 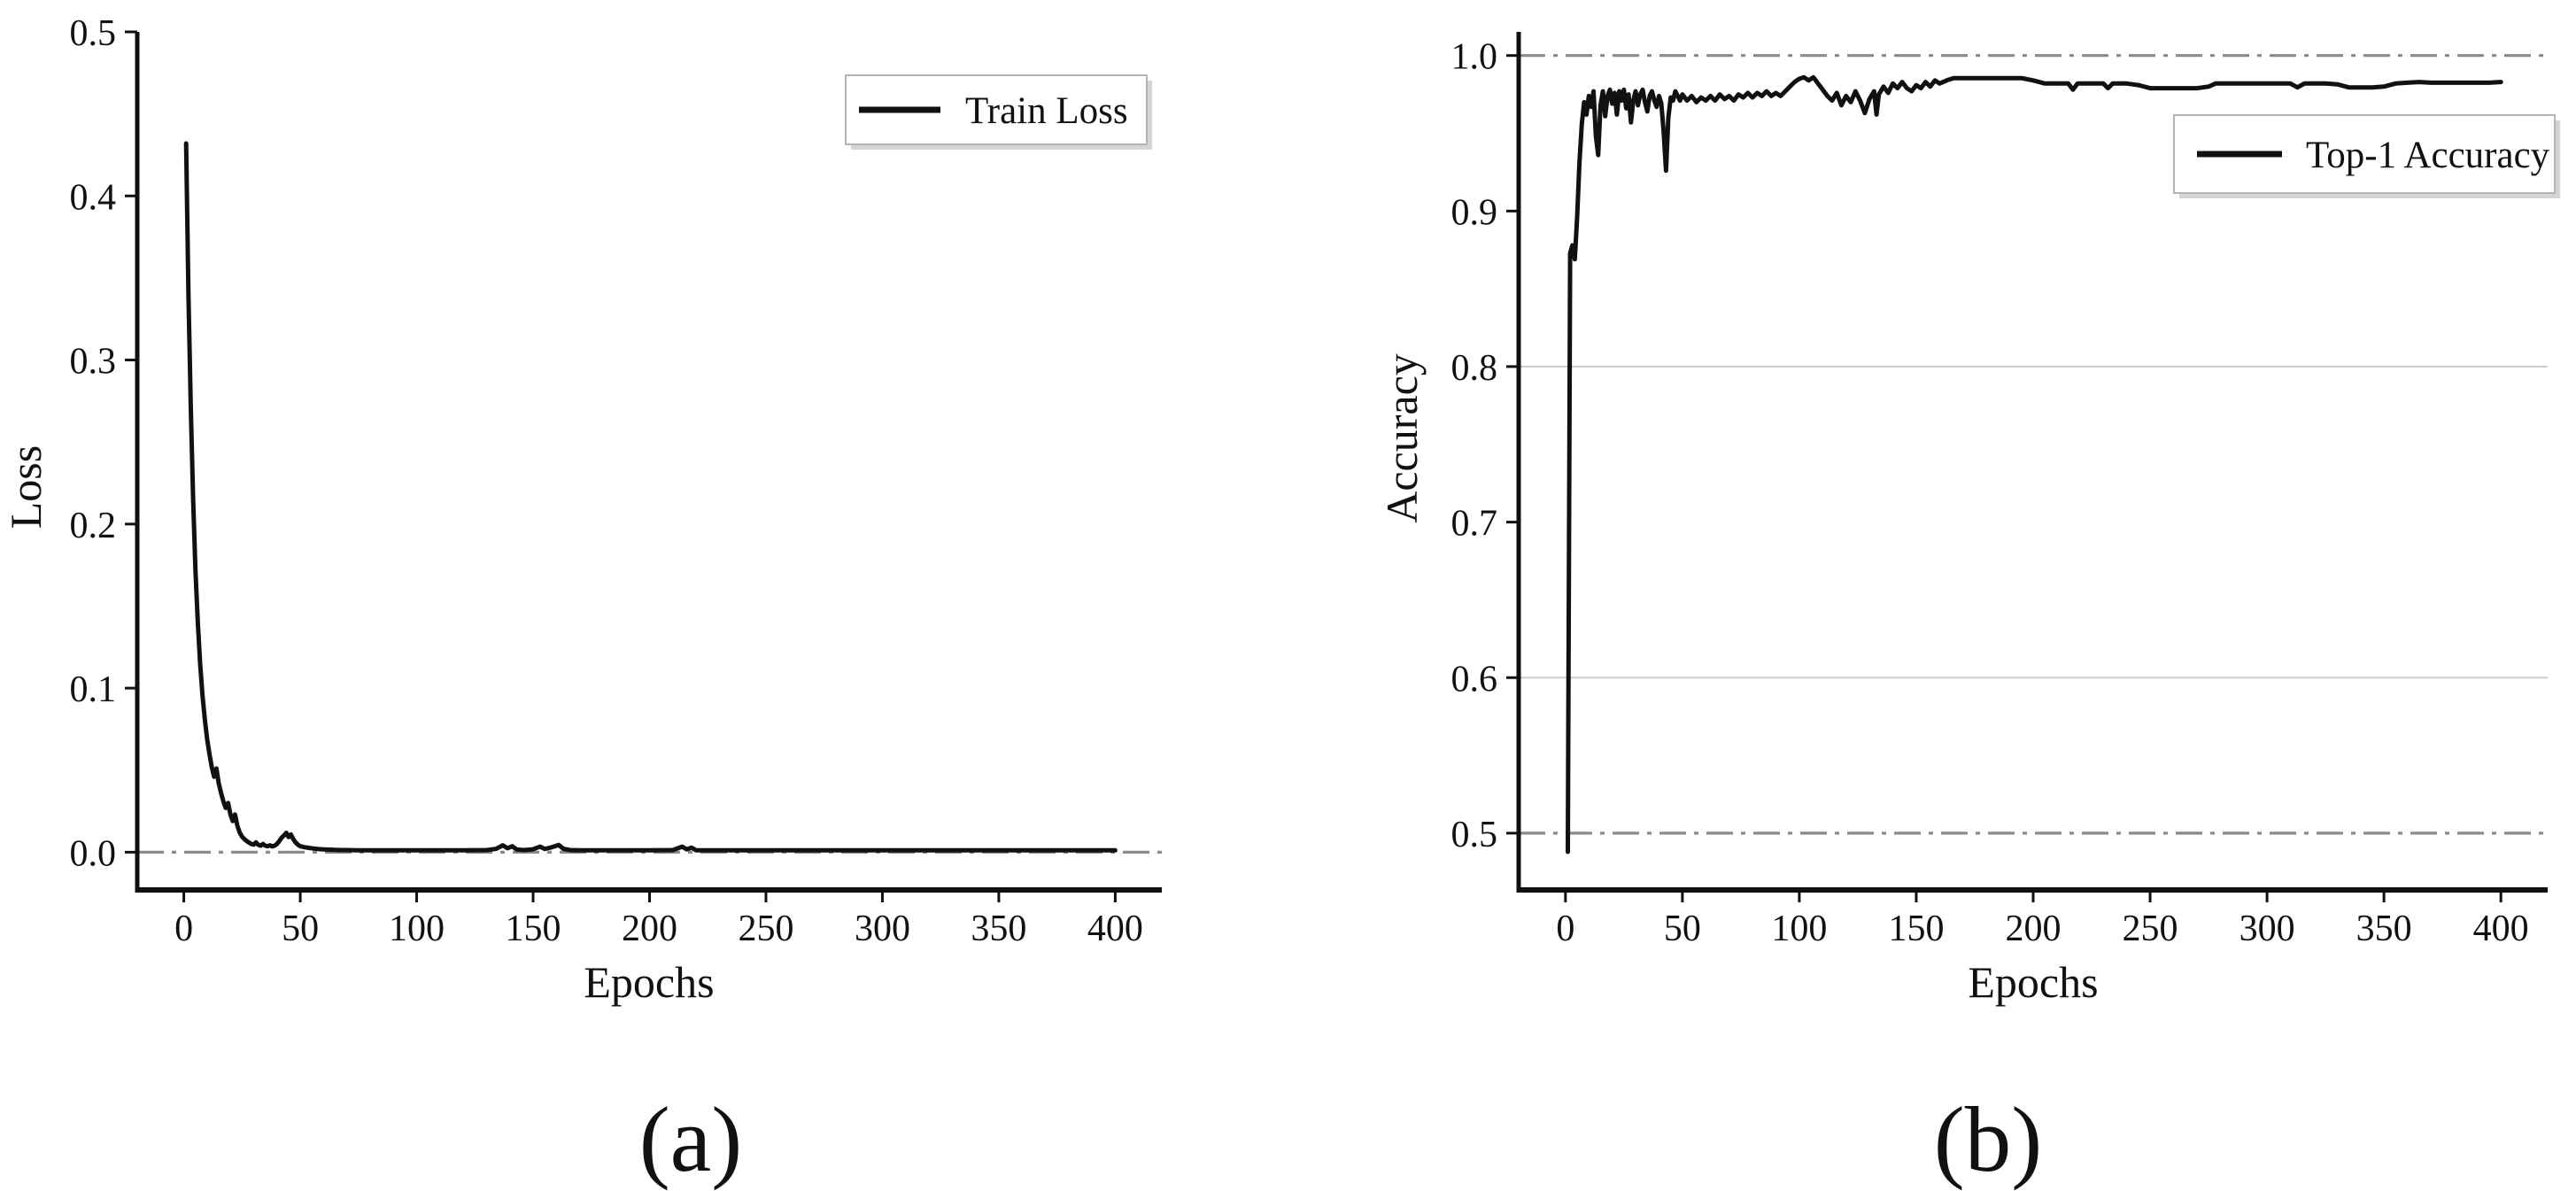 I want to click on panel-b-y-axis-label: Accuracy, so click(x=1402, y=438).